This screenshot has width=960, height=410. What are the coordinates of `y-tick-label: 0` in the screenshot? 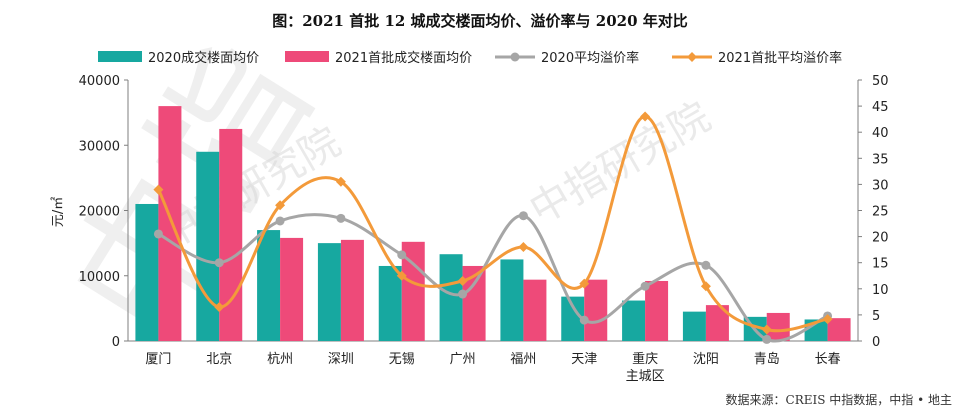 It's located at (116, 342).